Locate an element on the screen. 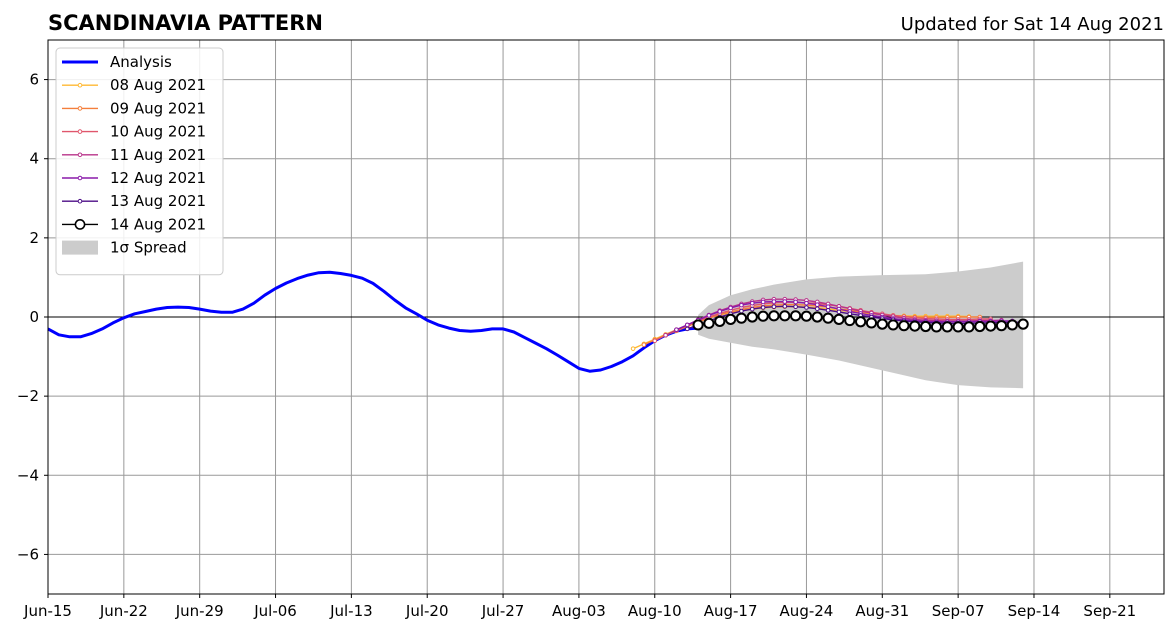 This screenshot has height=633, width=1176. x-tick-label: Sep-07 is located at coordinates (958, 611).